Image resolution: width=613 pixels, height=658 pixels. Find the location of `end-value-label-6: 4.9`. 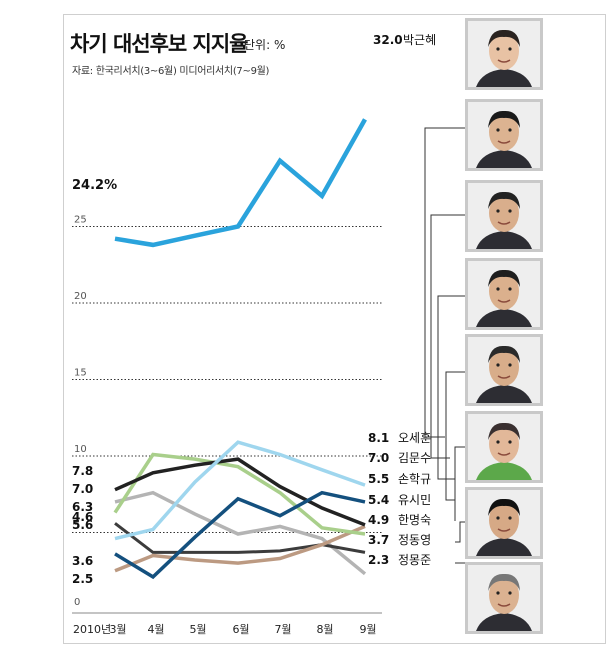

end-value-label-6: 4.9 is located at coordinates (378, 520).